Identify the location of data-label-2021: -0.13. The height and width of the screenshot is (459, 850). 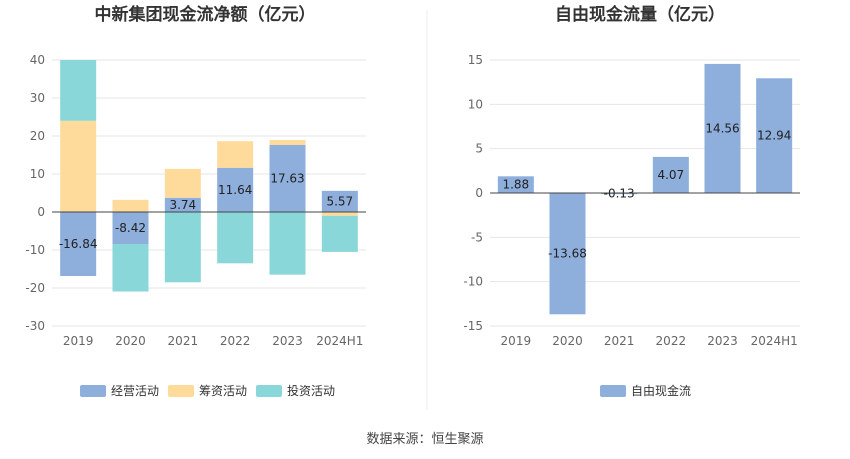
(619, 194).